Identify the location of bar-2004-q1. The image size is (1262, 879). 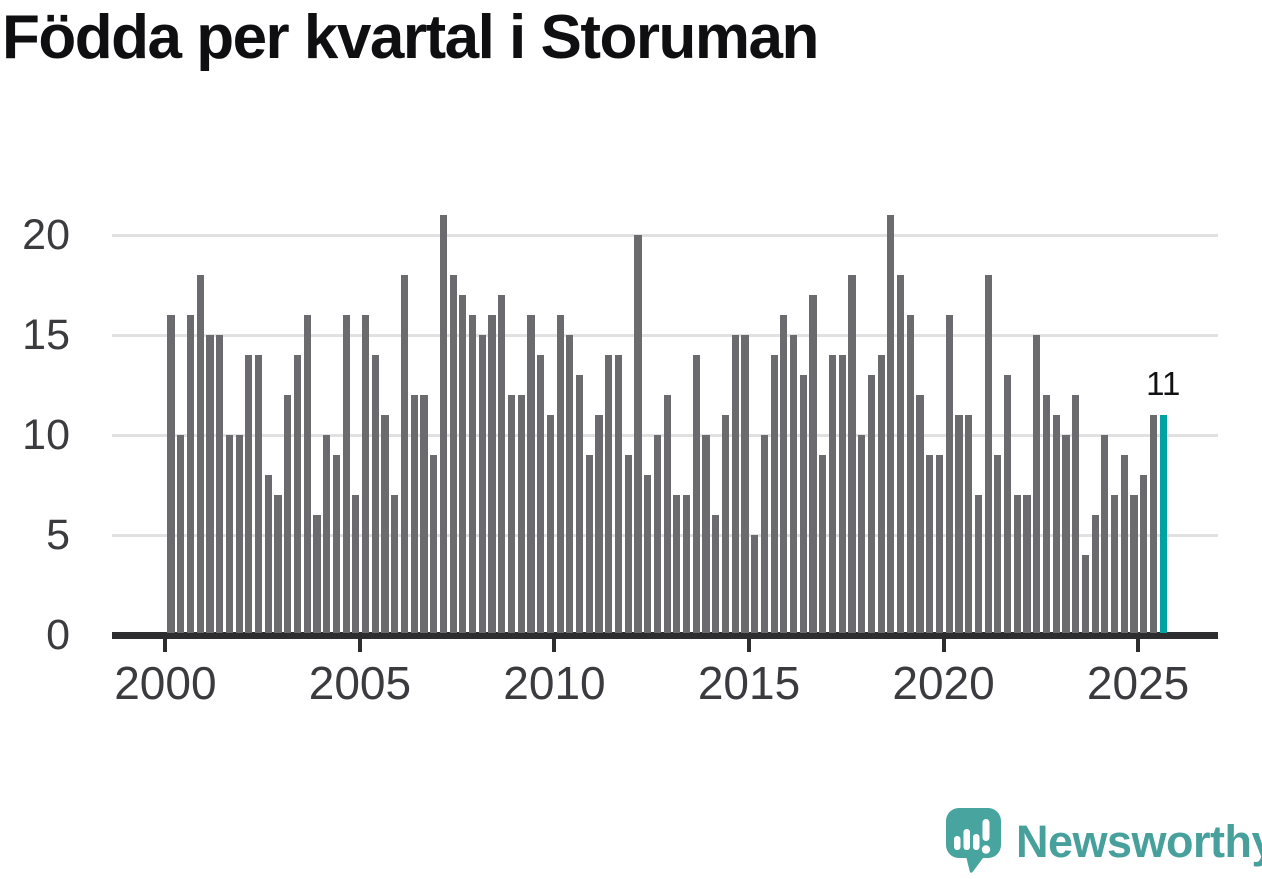
(327, 534).